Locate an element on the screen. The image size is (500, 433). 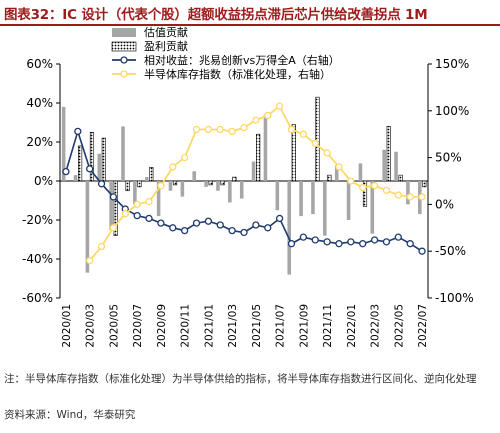
source-note: 资料来源：Wind，华泰研究 is located at coordinates (70, 415).